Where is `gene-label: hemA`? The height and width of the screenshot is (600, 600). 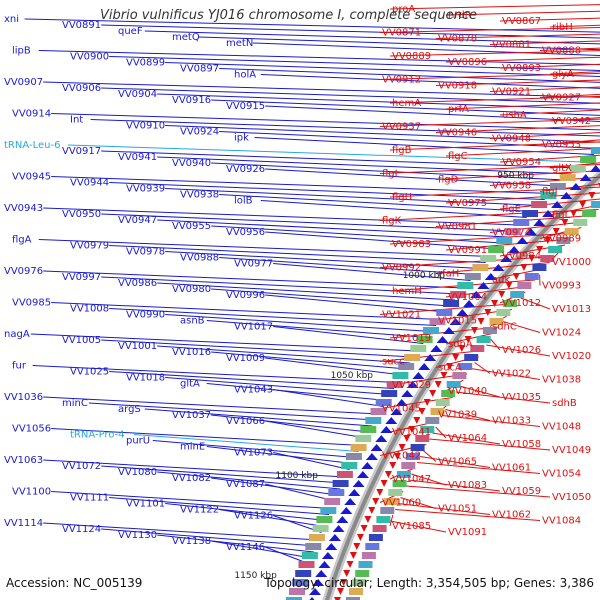
gene-label: hemA is located at coordinates (406, 103).